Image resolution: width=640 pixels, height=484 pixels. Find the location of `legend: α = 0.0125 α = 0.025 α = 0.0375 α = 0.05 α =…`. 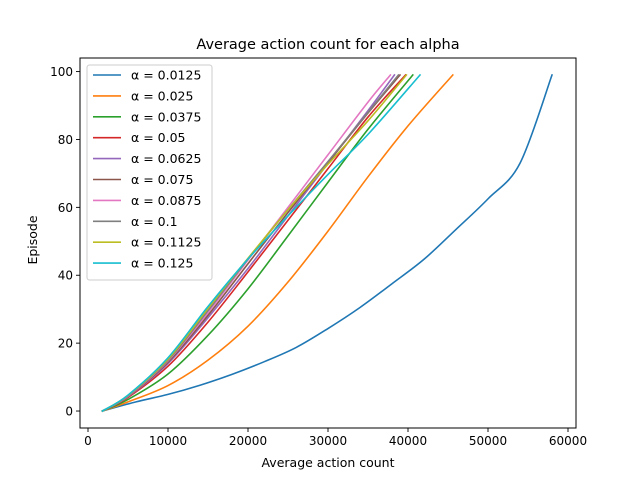

legend: α = 0.0125 α = 0.025 α = 0.0375 α = 0.05 α =… is located at coordinates (149, 172).